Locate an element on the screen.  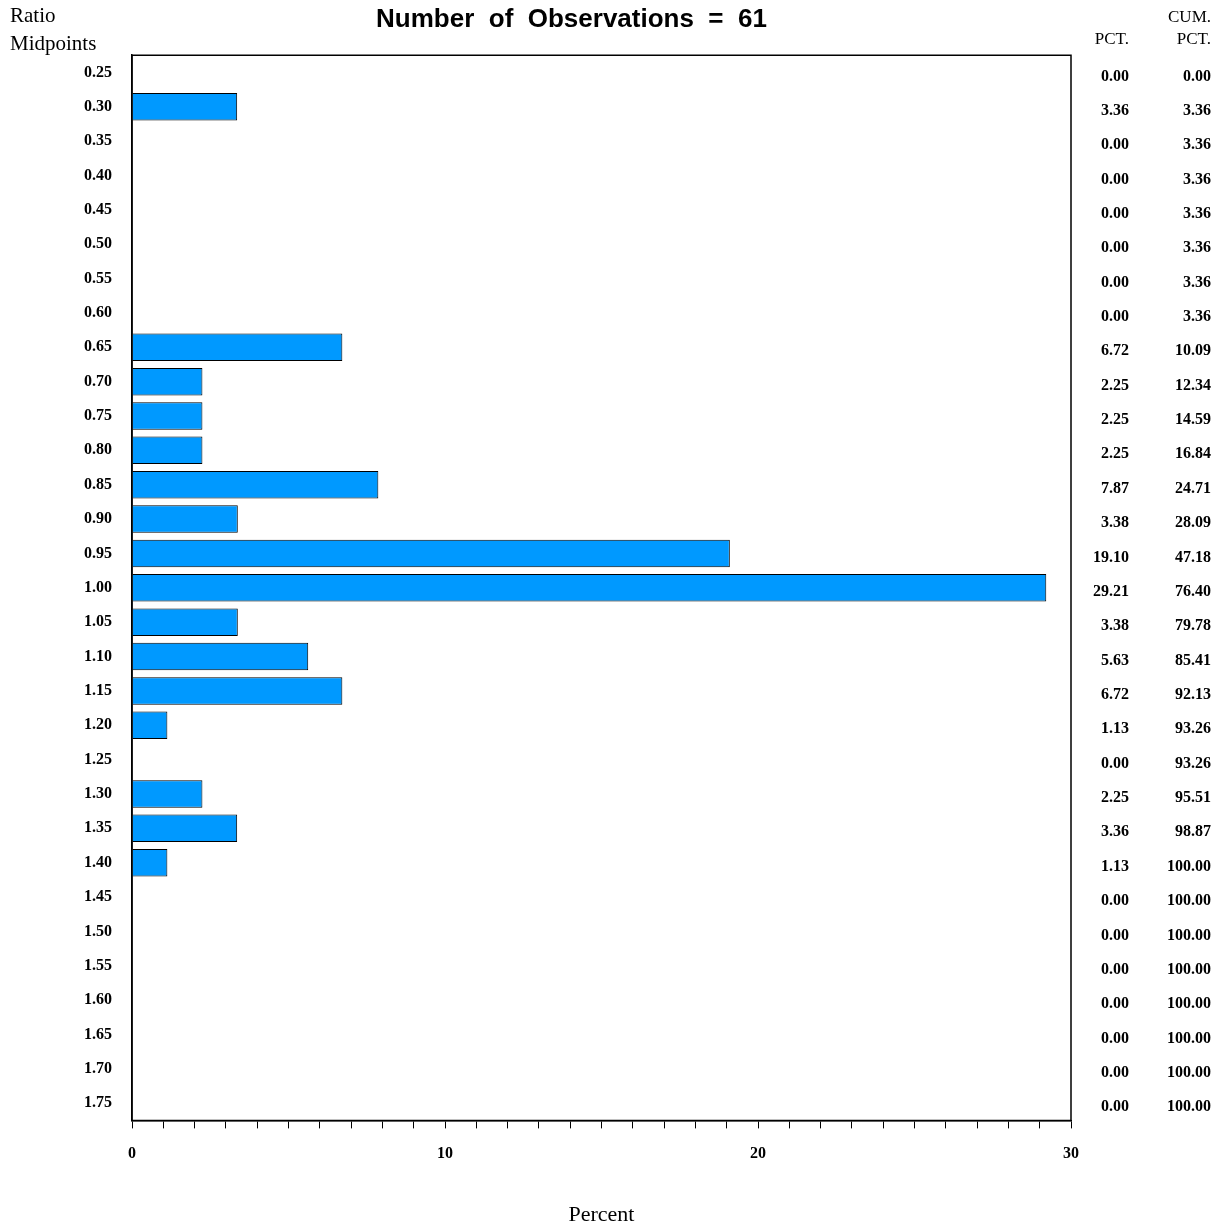
y-tick-label: 1.40 is located at coordinates (98, 861).